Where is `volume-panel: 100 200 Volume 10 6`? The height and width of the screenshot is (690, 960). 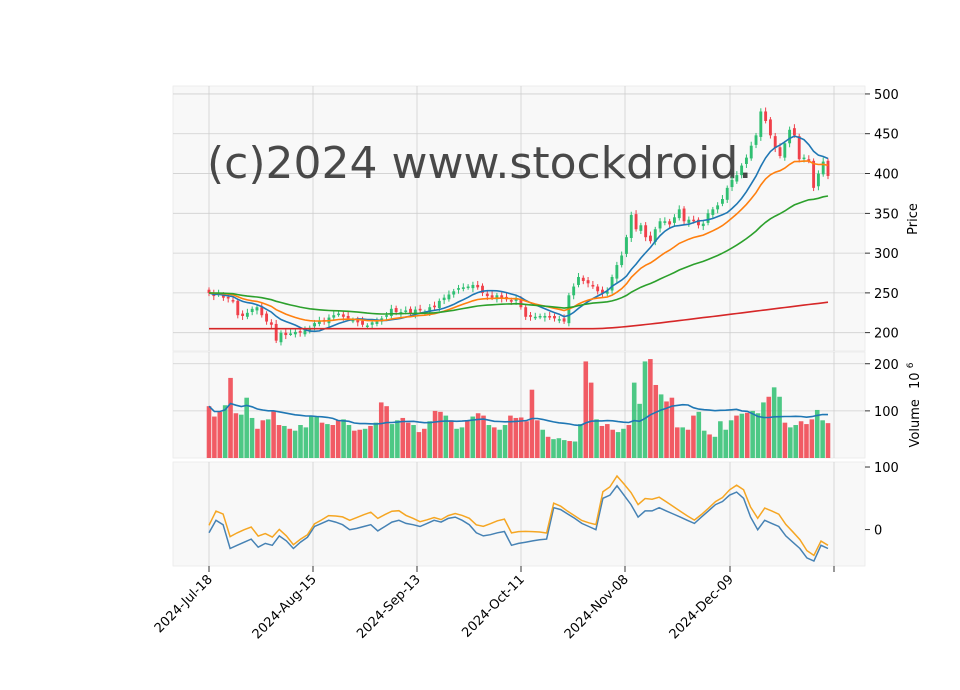 volume-panel: 100 200 Volume 10 6 is located at coordinates (547, 405).